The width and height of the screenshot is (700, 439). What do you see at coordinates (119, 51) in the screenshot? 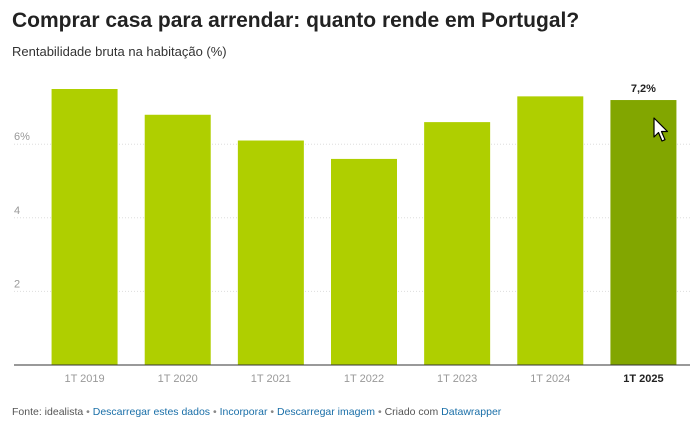
I see `chart-subtitle: Rentabilidade bruta na habitação (%)` at bounding box center [119, 51].